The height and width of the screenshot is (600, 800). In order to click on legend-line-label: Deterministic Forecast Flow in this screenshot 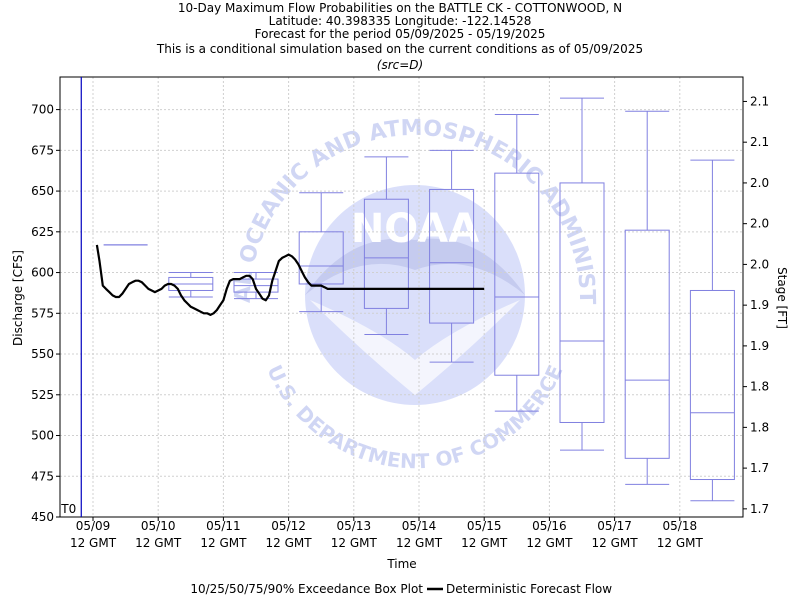, I will do `click(529, 589)`.